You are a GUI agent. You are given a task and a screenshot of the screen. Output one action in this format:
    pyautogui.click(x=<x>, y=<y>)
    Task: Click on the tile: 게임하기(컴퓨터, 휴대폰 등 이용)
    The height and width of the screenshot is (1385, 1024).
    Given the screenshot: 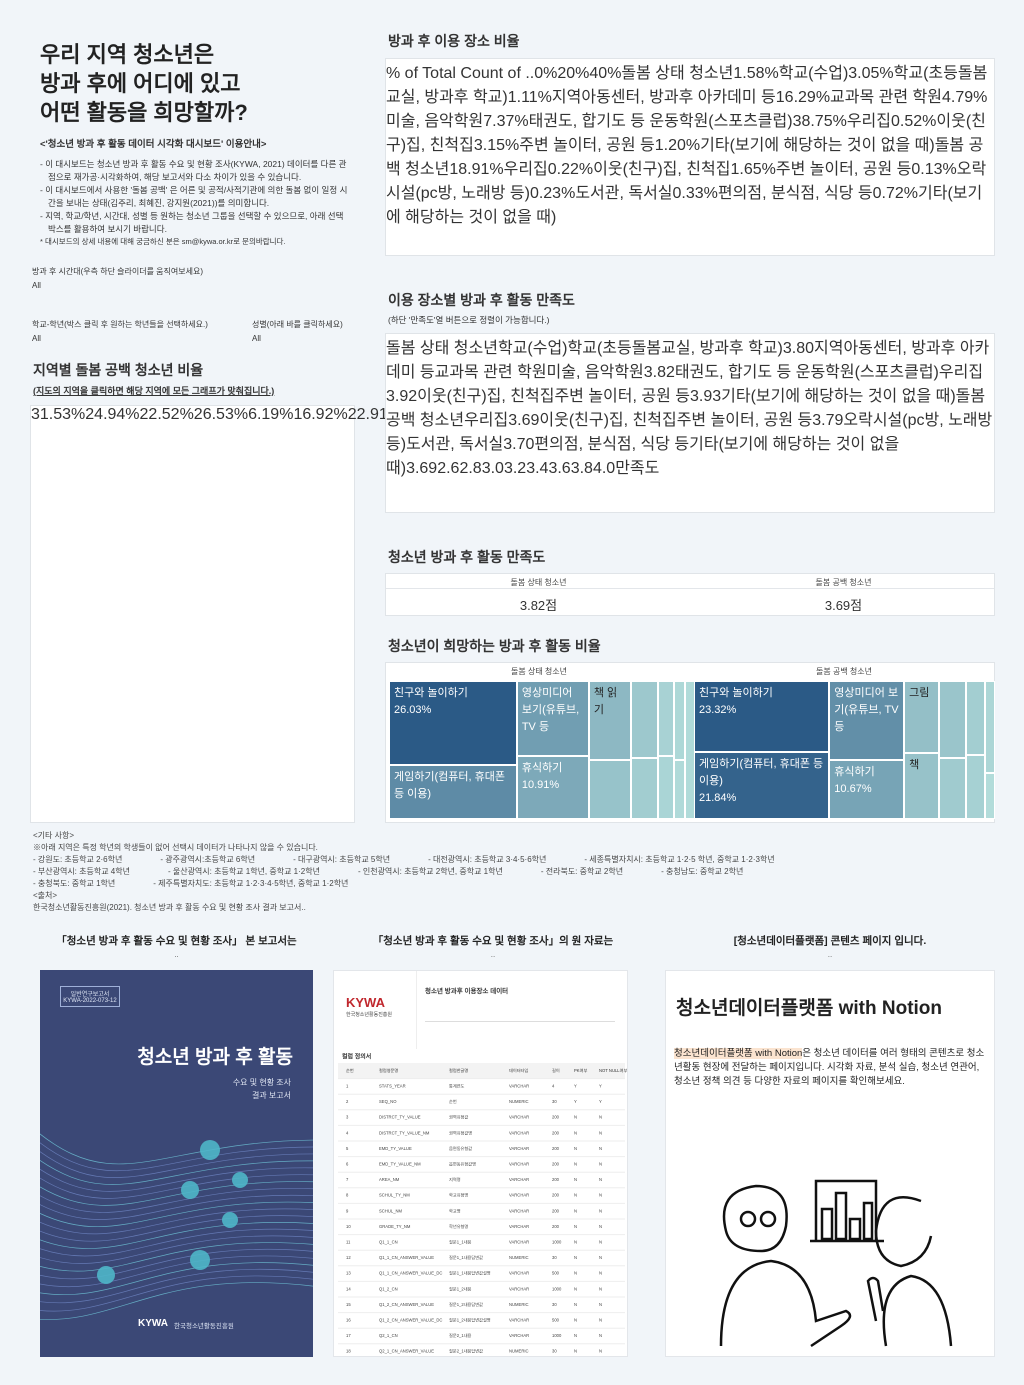 What is the action you would take?
    pyautogui.click(x=453, y=792)
    